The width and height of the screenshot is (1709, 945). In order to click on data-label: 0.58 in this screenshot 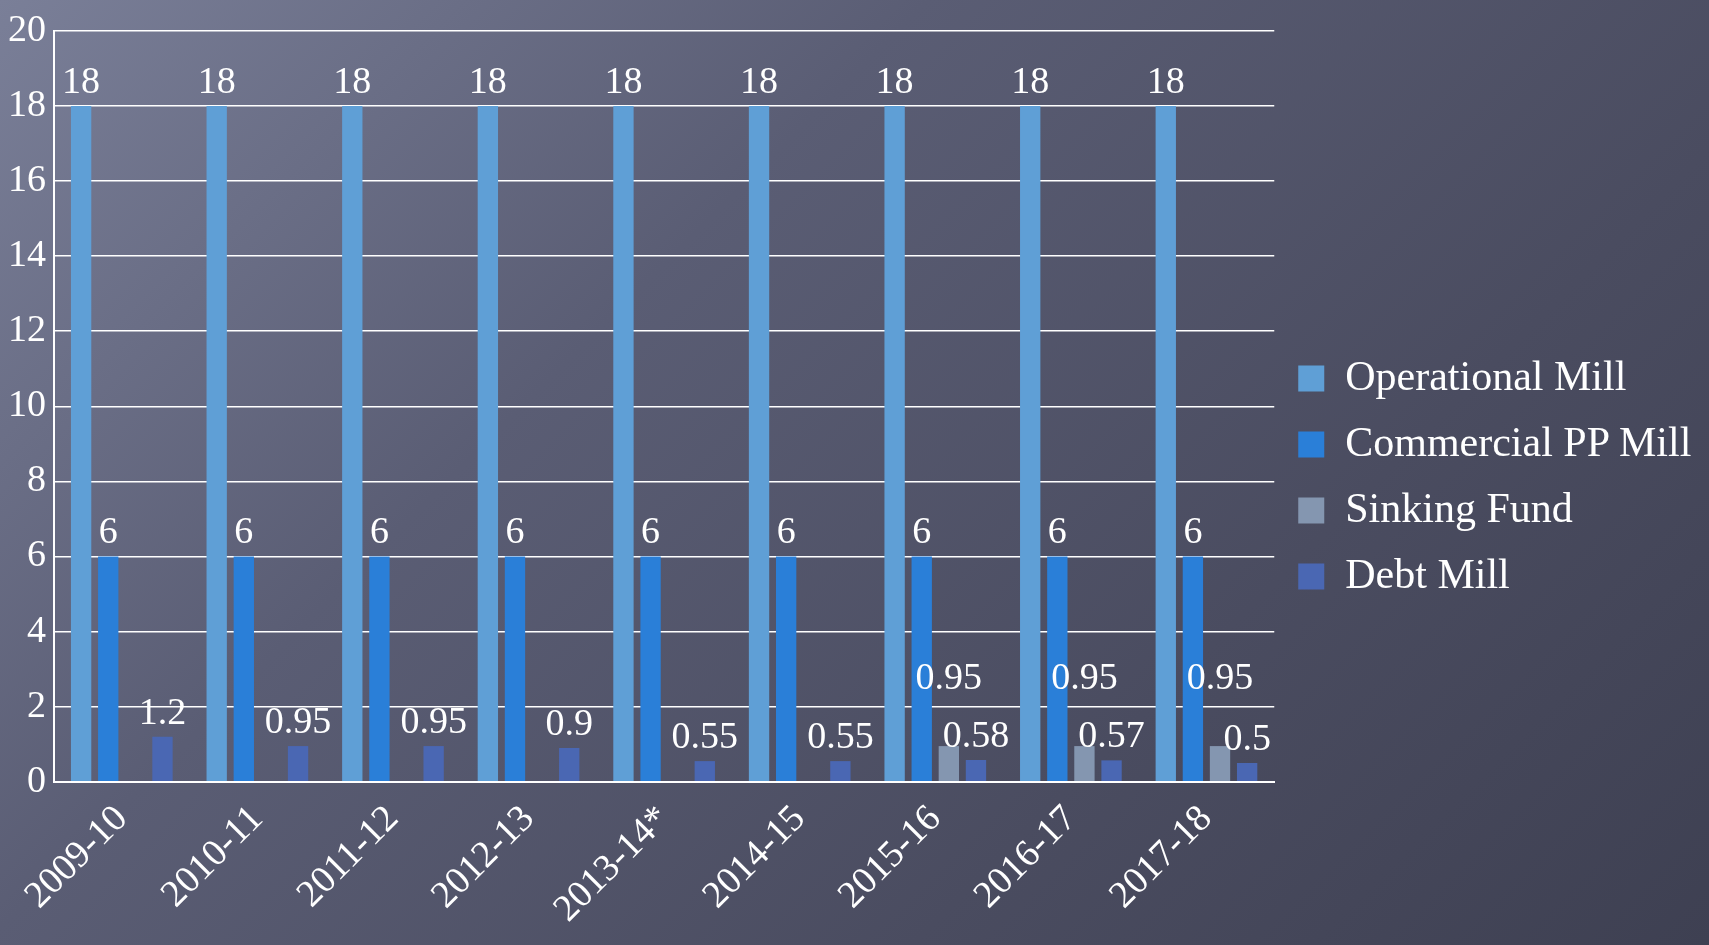, I will do `click(976, 733)`.